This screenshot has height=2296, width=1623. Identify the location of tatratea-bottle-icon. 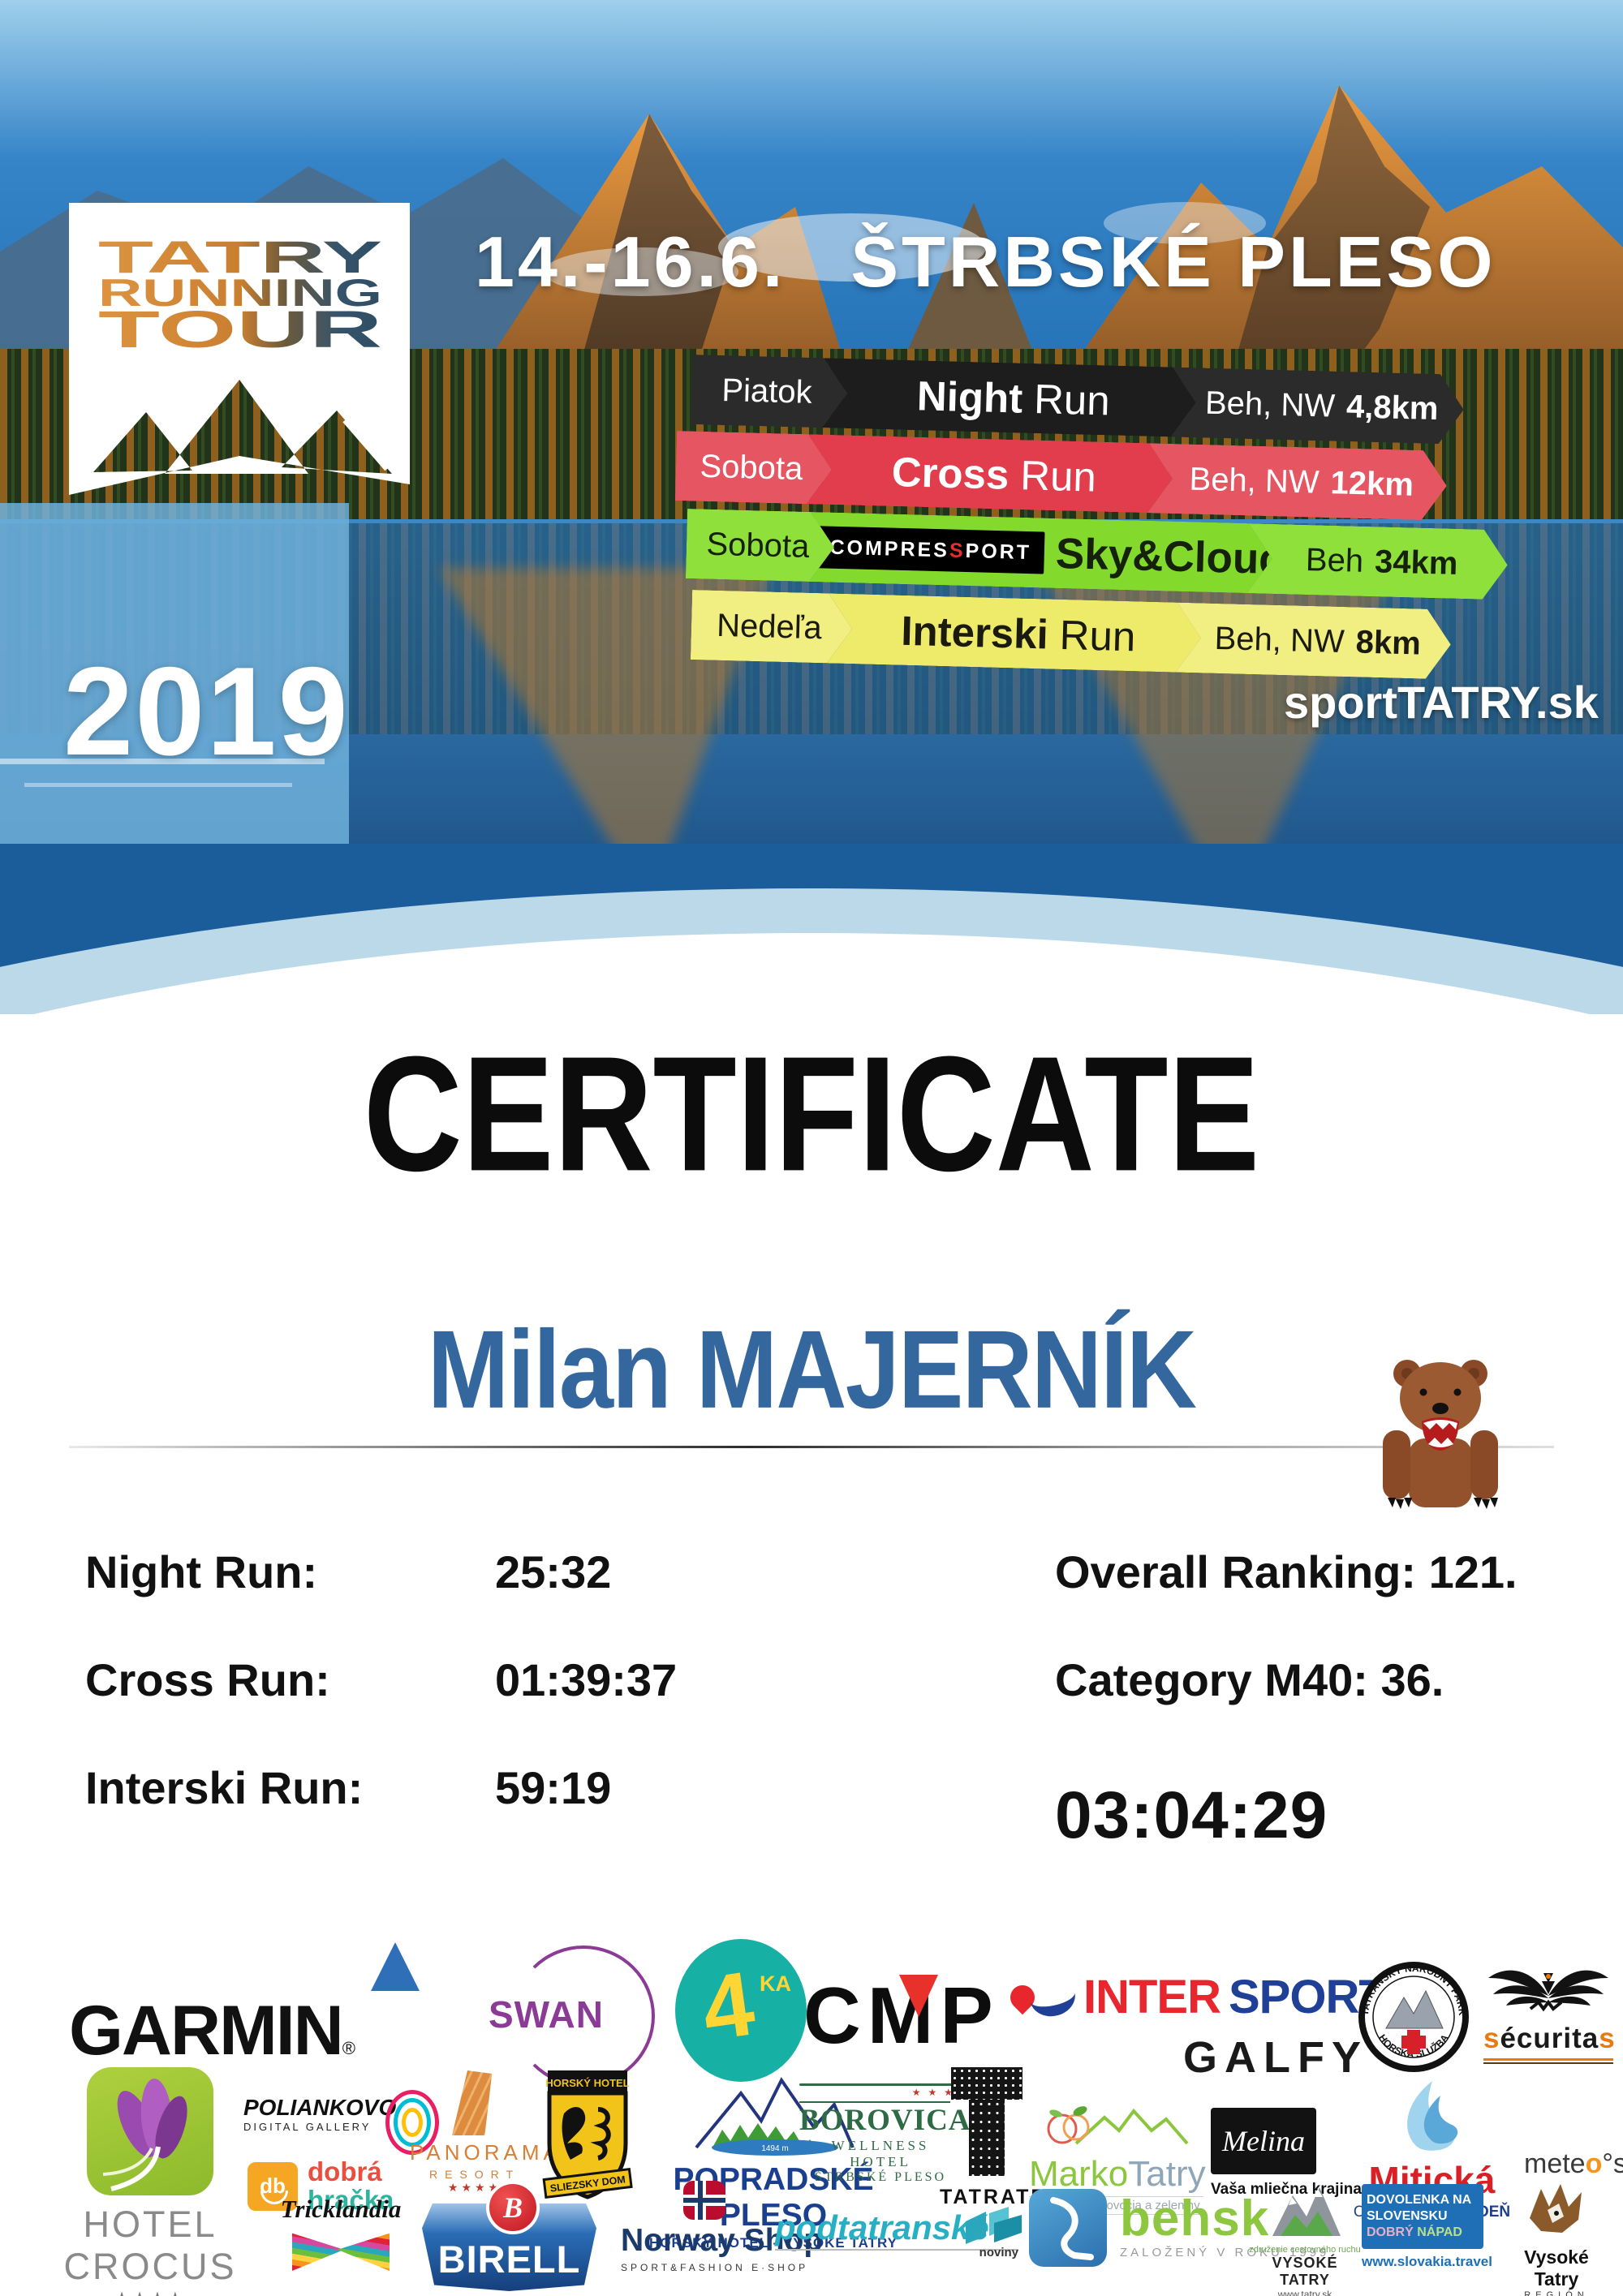
(986, 2083).